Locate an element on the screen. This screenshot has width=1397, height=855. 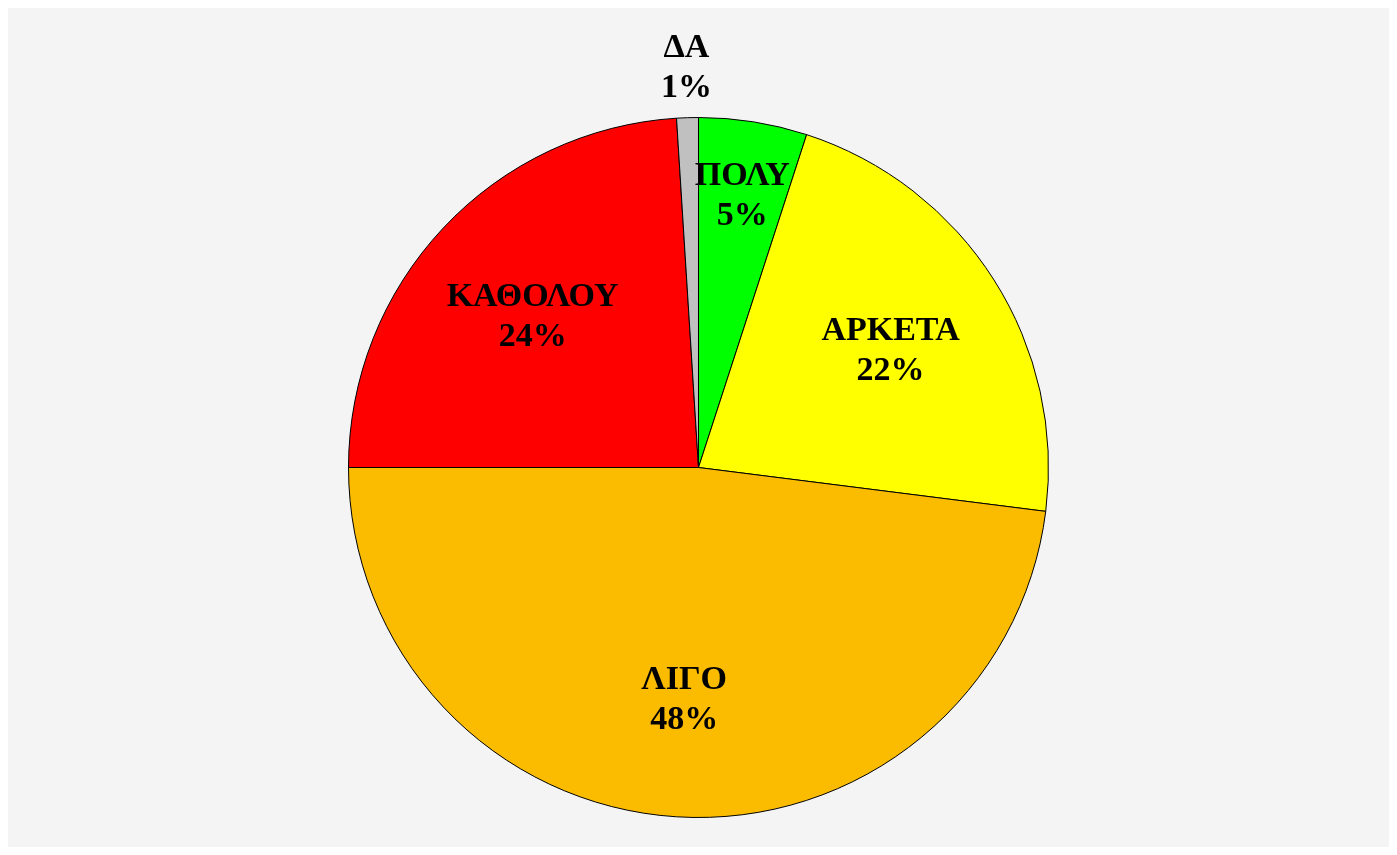
data-label: 1% is located at coordinates (686, 85).